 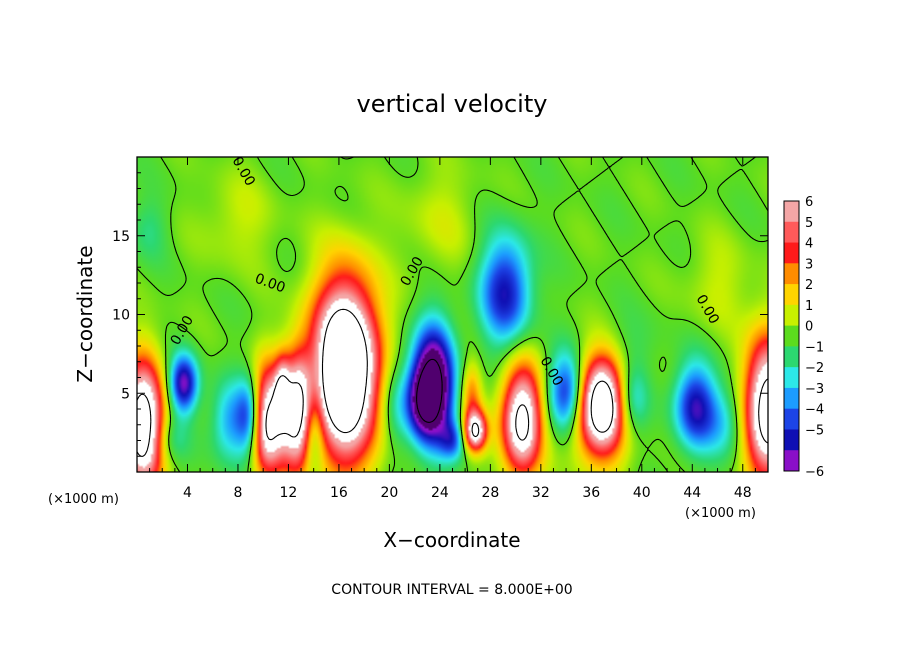 I want to click on colorbar-label: −2, so click(x=814, y=368).